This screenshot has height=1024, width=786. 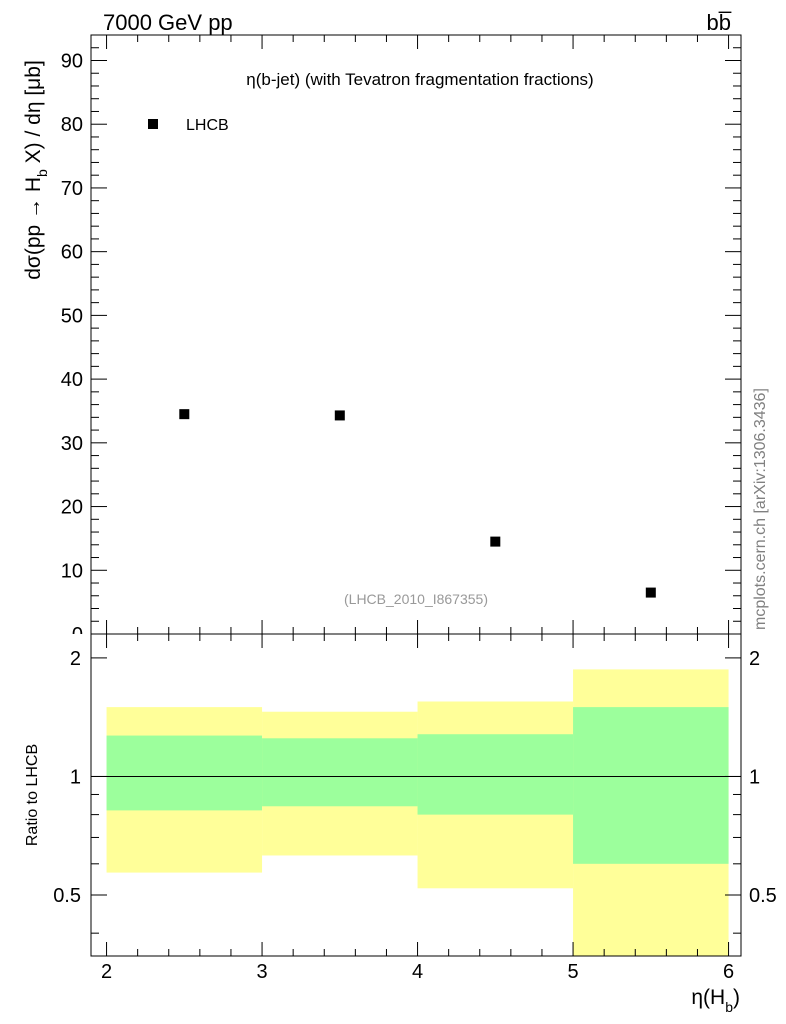 What do you see at coordinates (153, 124) in the screenshot?
I see `legend-marker` at bounding box center [153, 124].